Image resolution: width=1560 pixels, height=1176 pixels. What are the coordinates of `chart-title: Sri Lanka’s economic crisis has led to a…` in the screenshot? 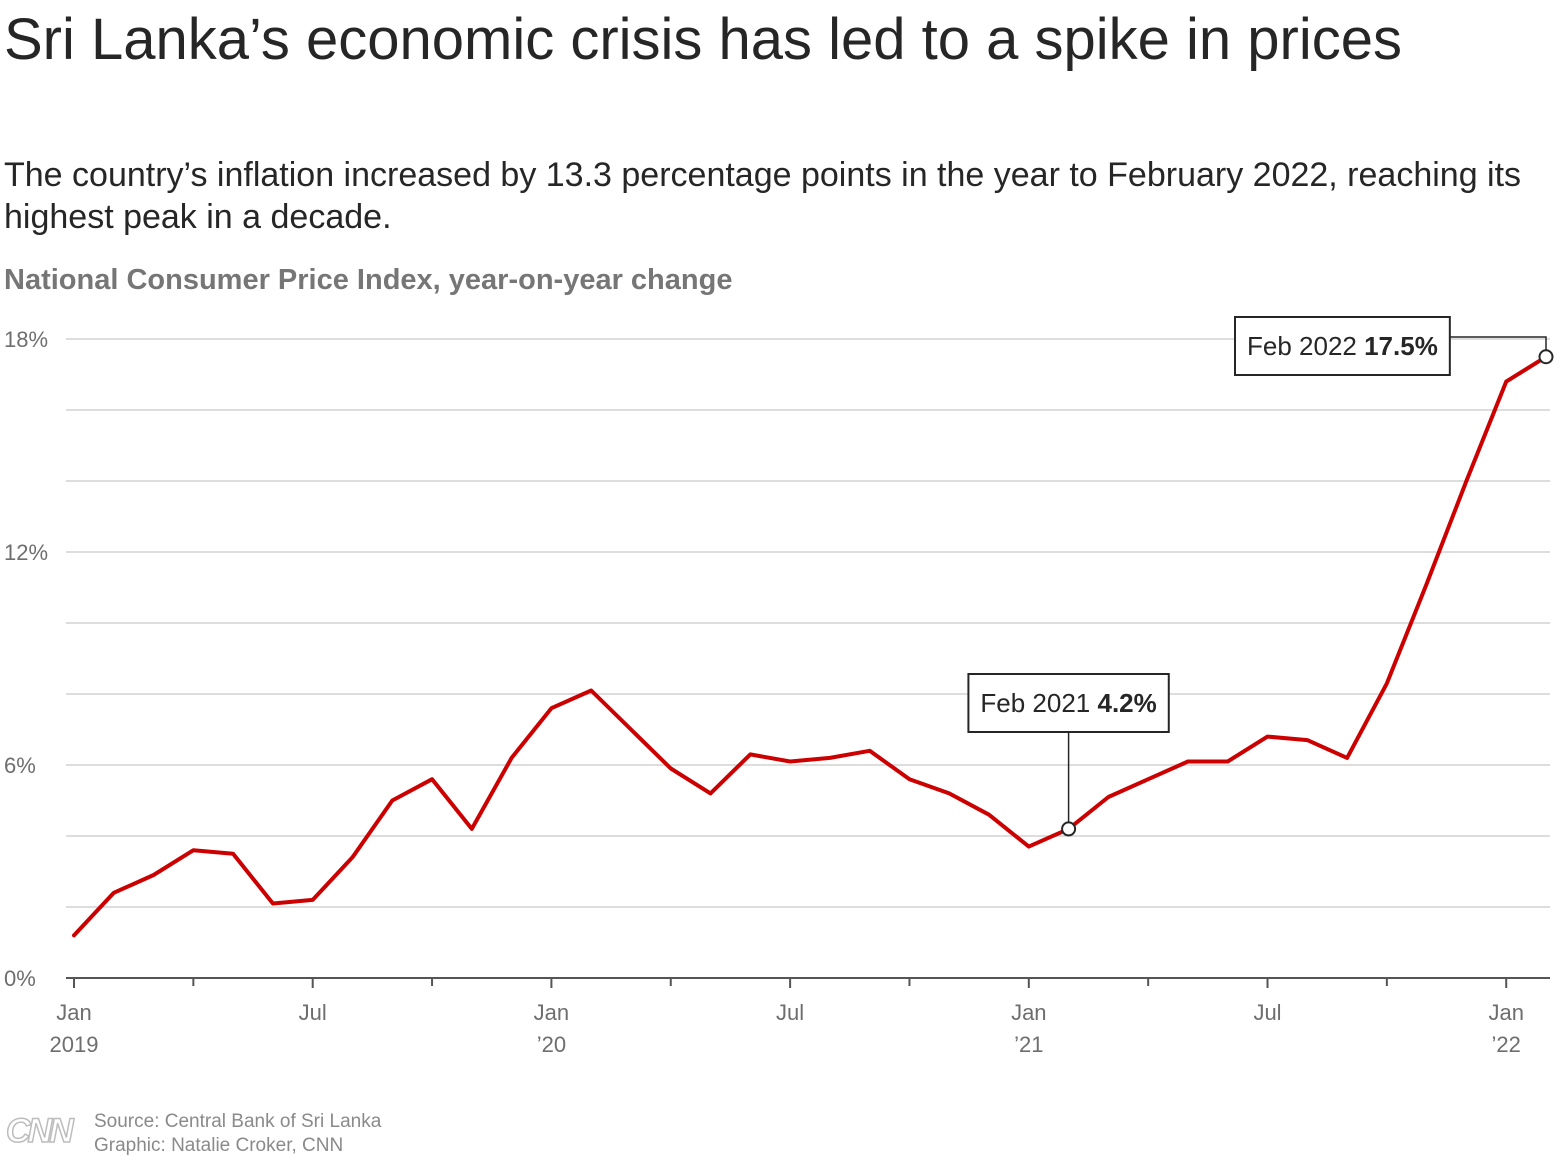 It's located at (703, 39).